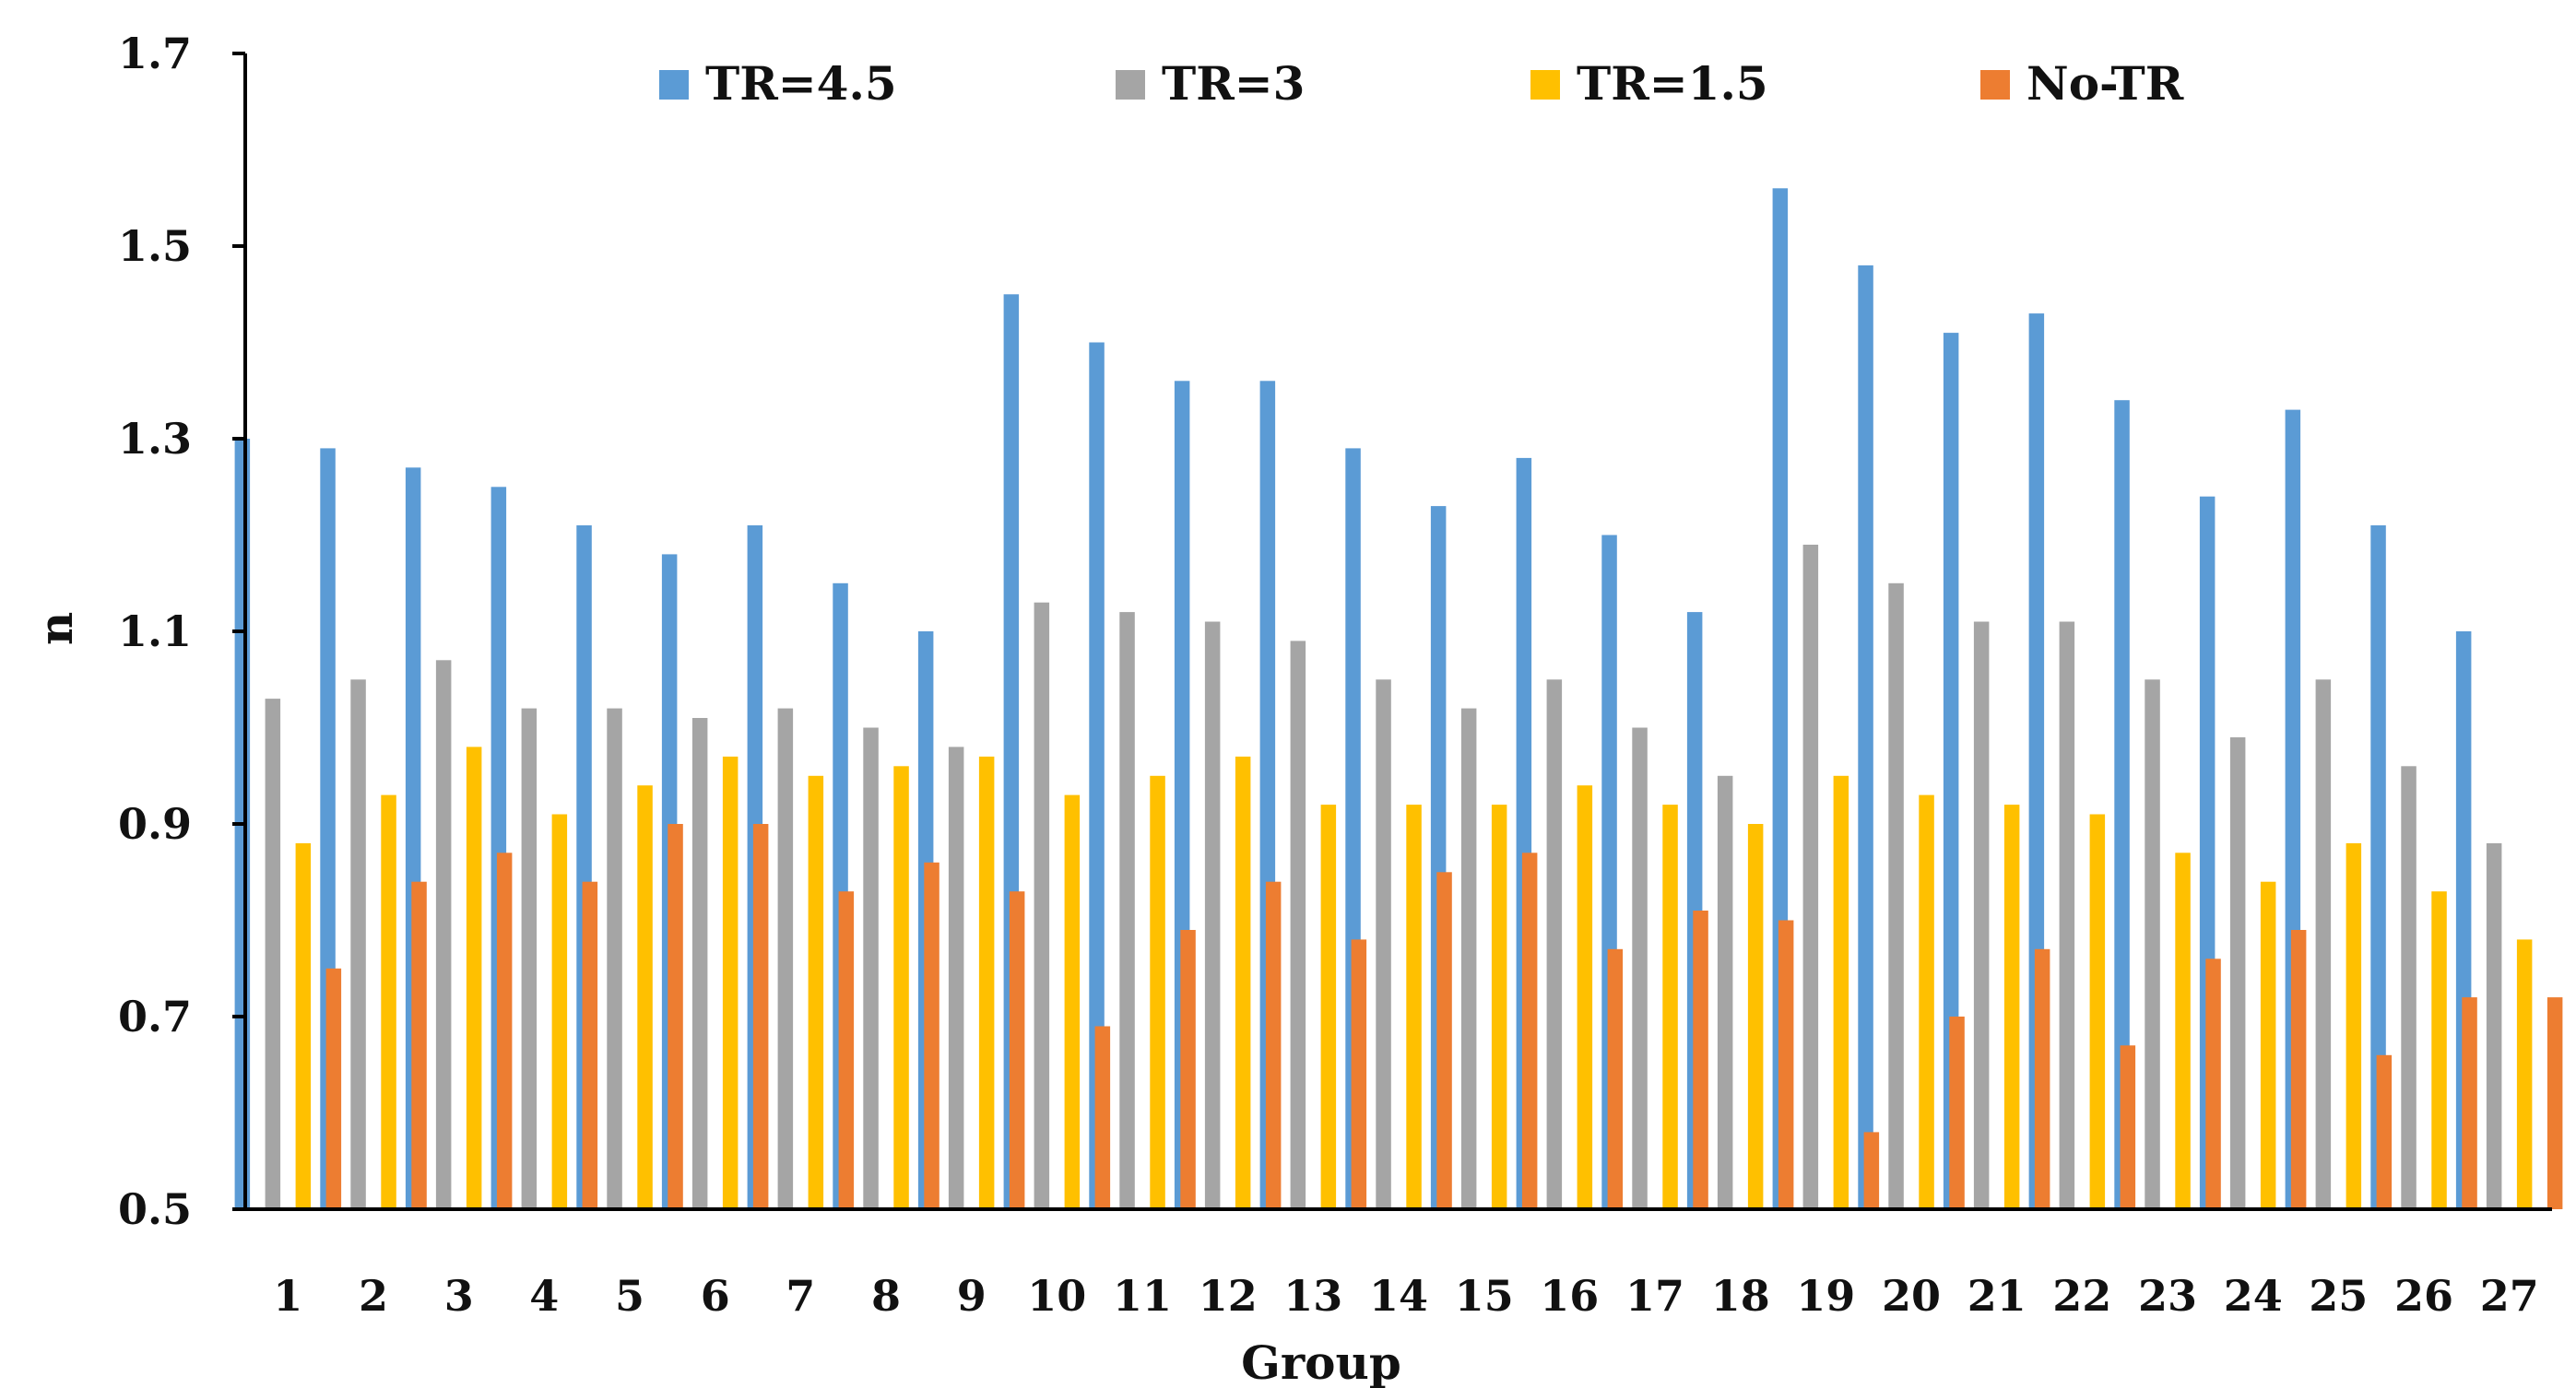 The width and height of the screenshot is (2576, 1388). Describe the element at coordinates (1654, 1296) in the screenshot. I see `x-tick-label: 17` at that location.